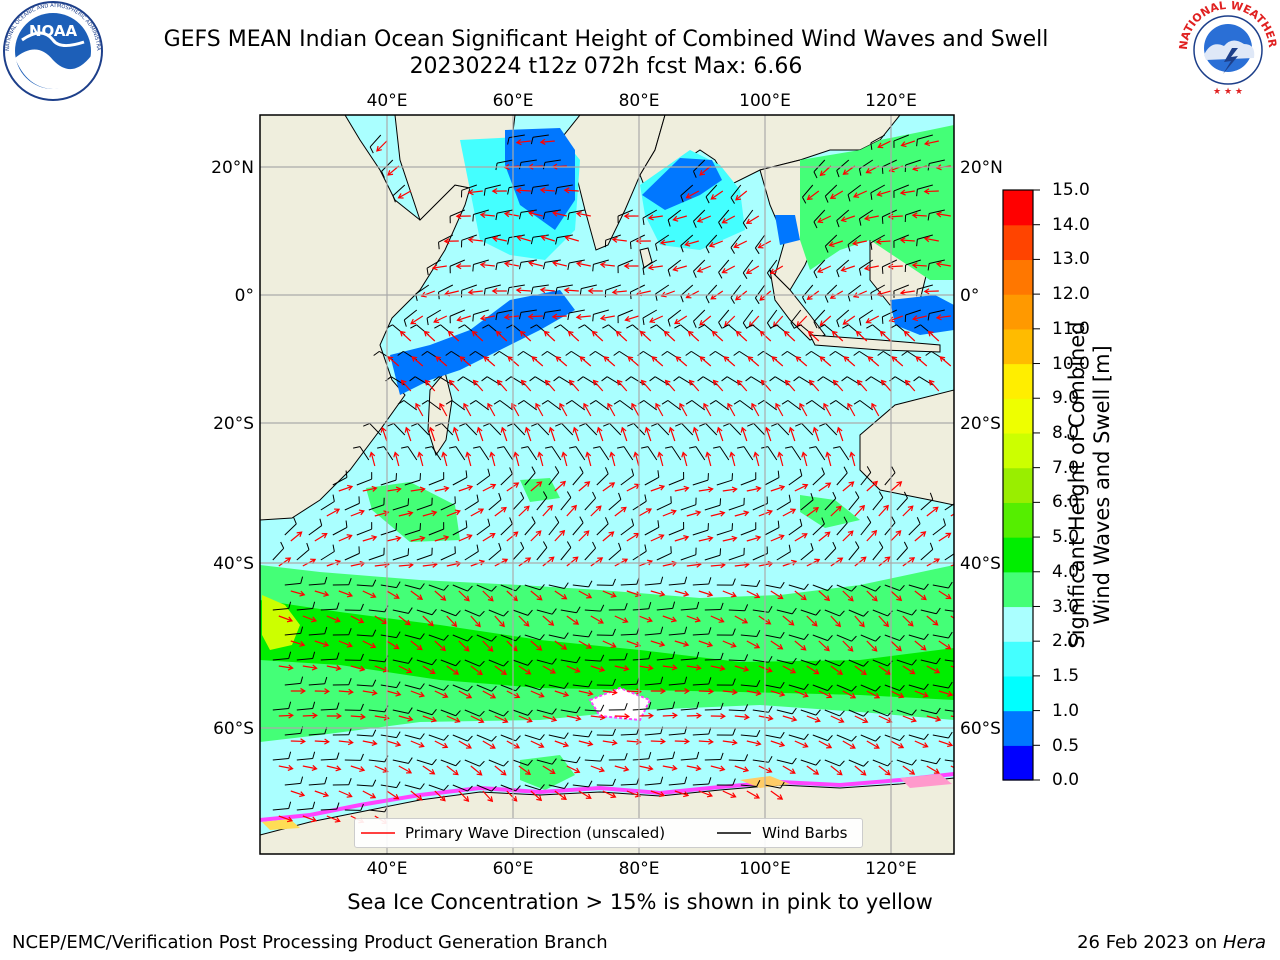 The image size is (1280, 960). I want to click on patch-arabian-sea-north, so click(540, 179).